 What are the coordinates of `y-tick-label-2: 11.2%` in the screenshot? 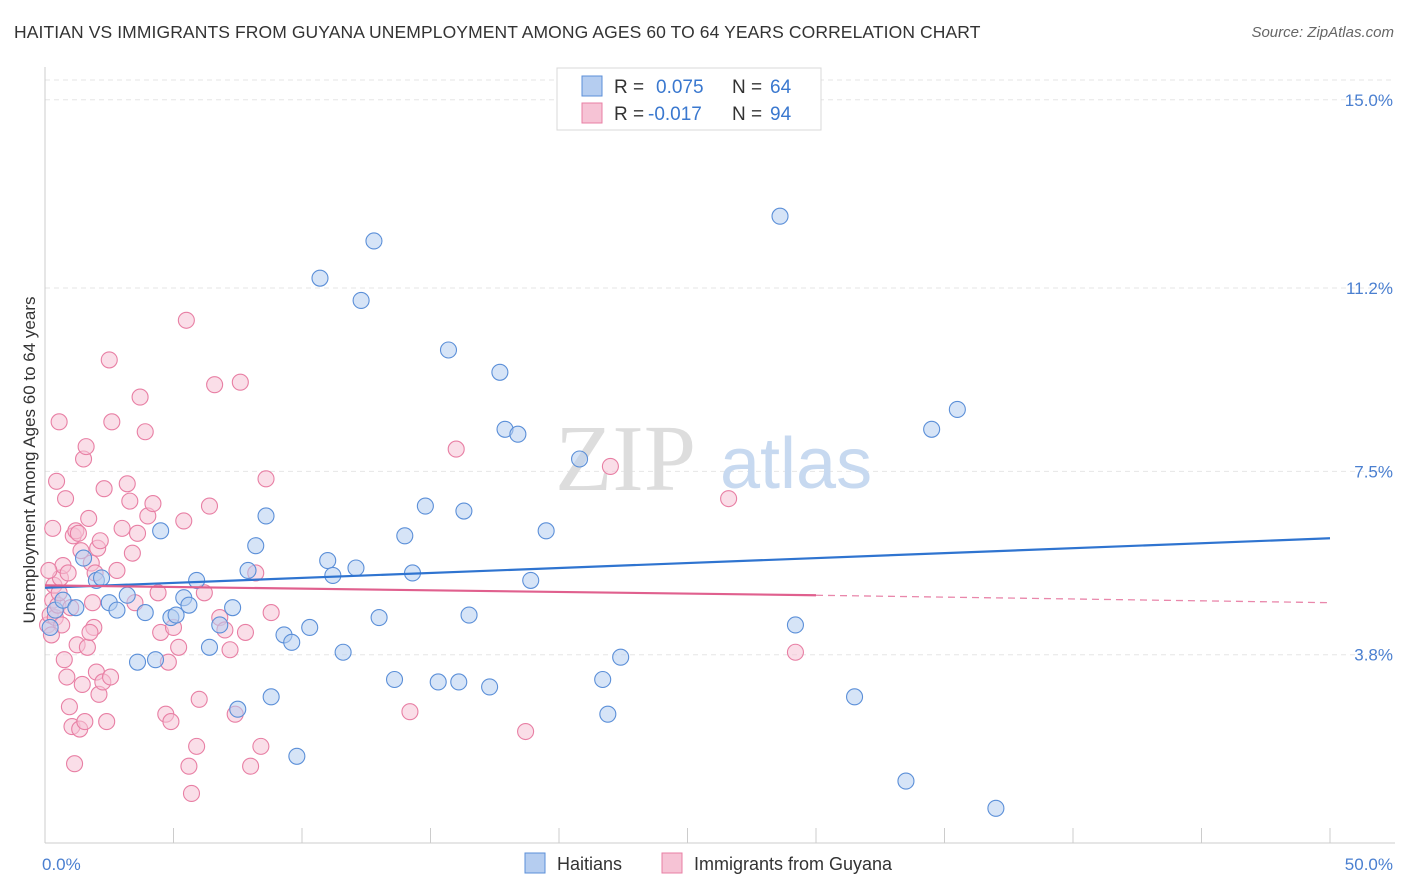 It's located at (1369, 288).